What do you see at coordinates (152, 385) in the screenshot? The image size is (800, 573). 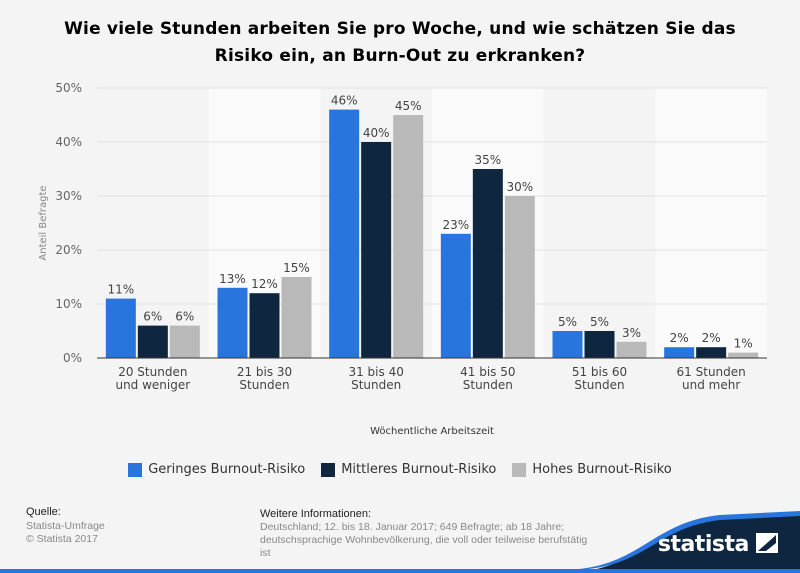 I see `x-tick-label: und weniger` at bounding box center [152, 385].